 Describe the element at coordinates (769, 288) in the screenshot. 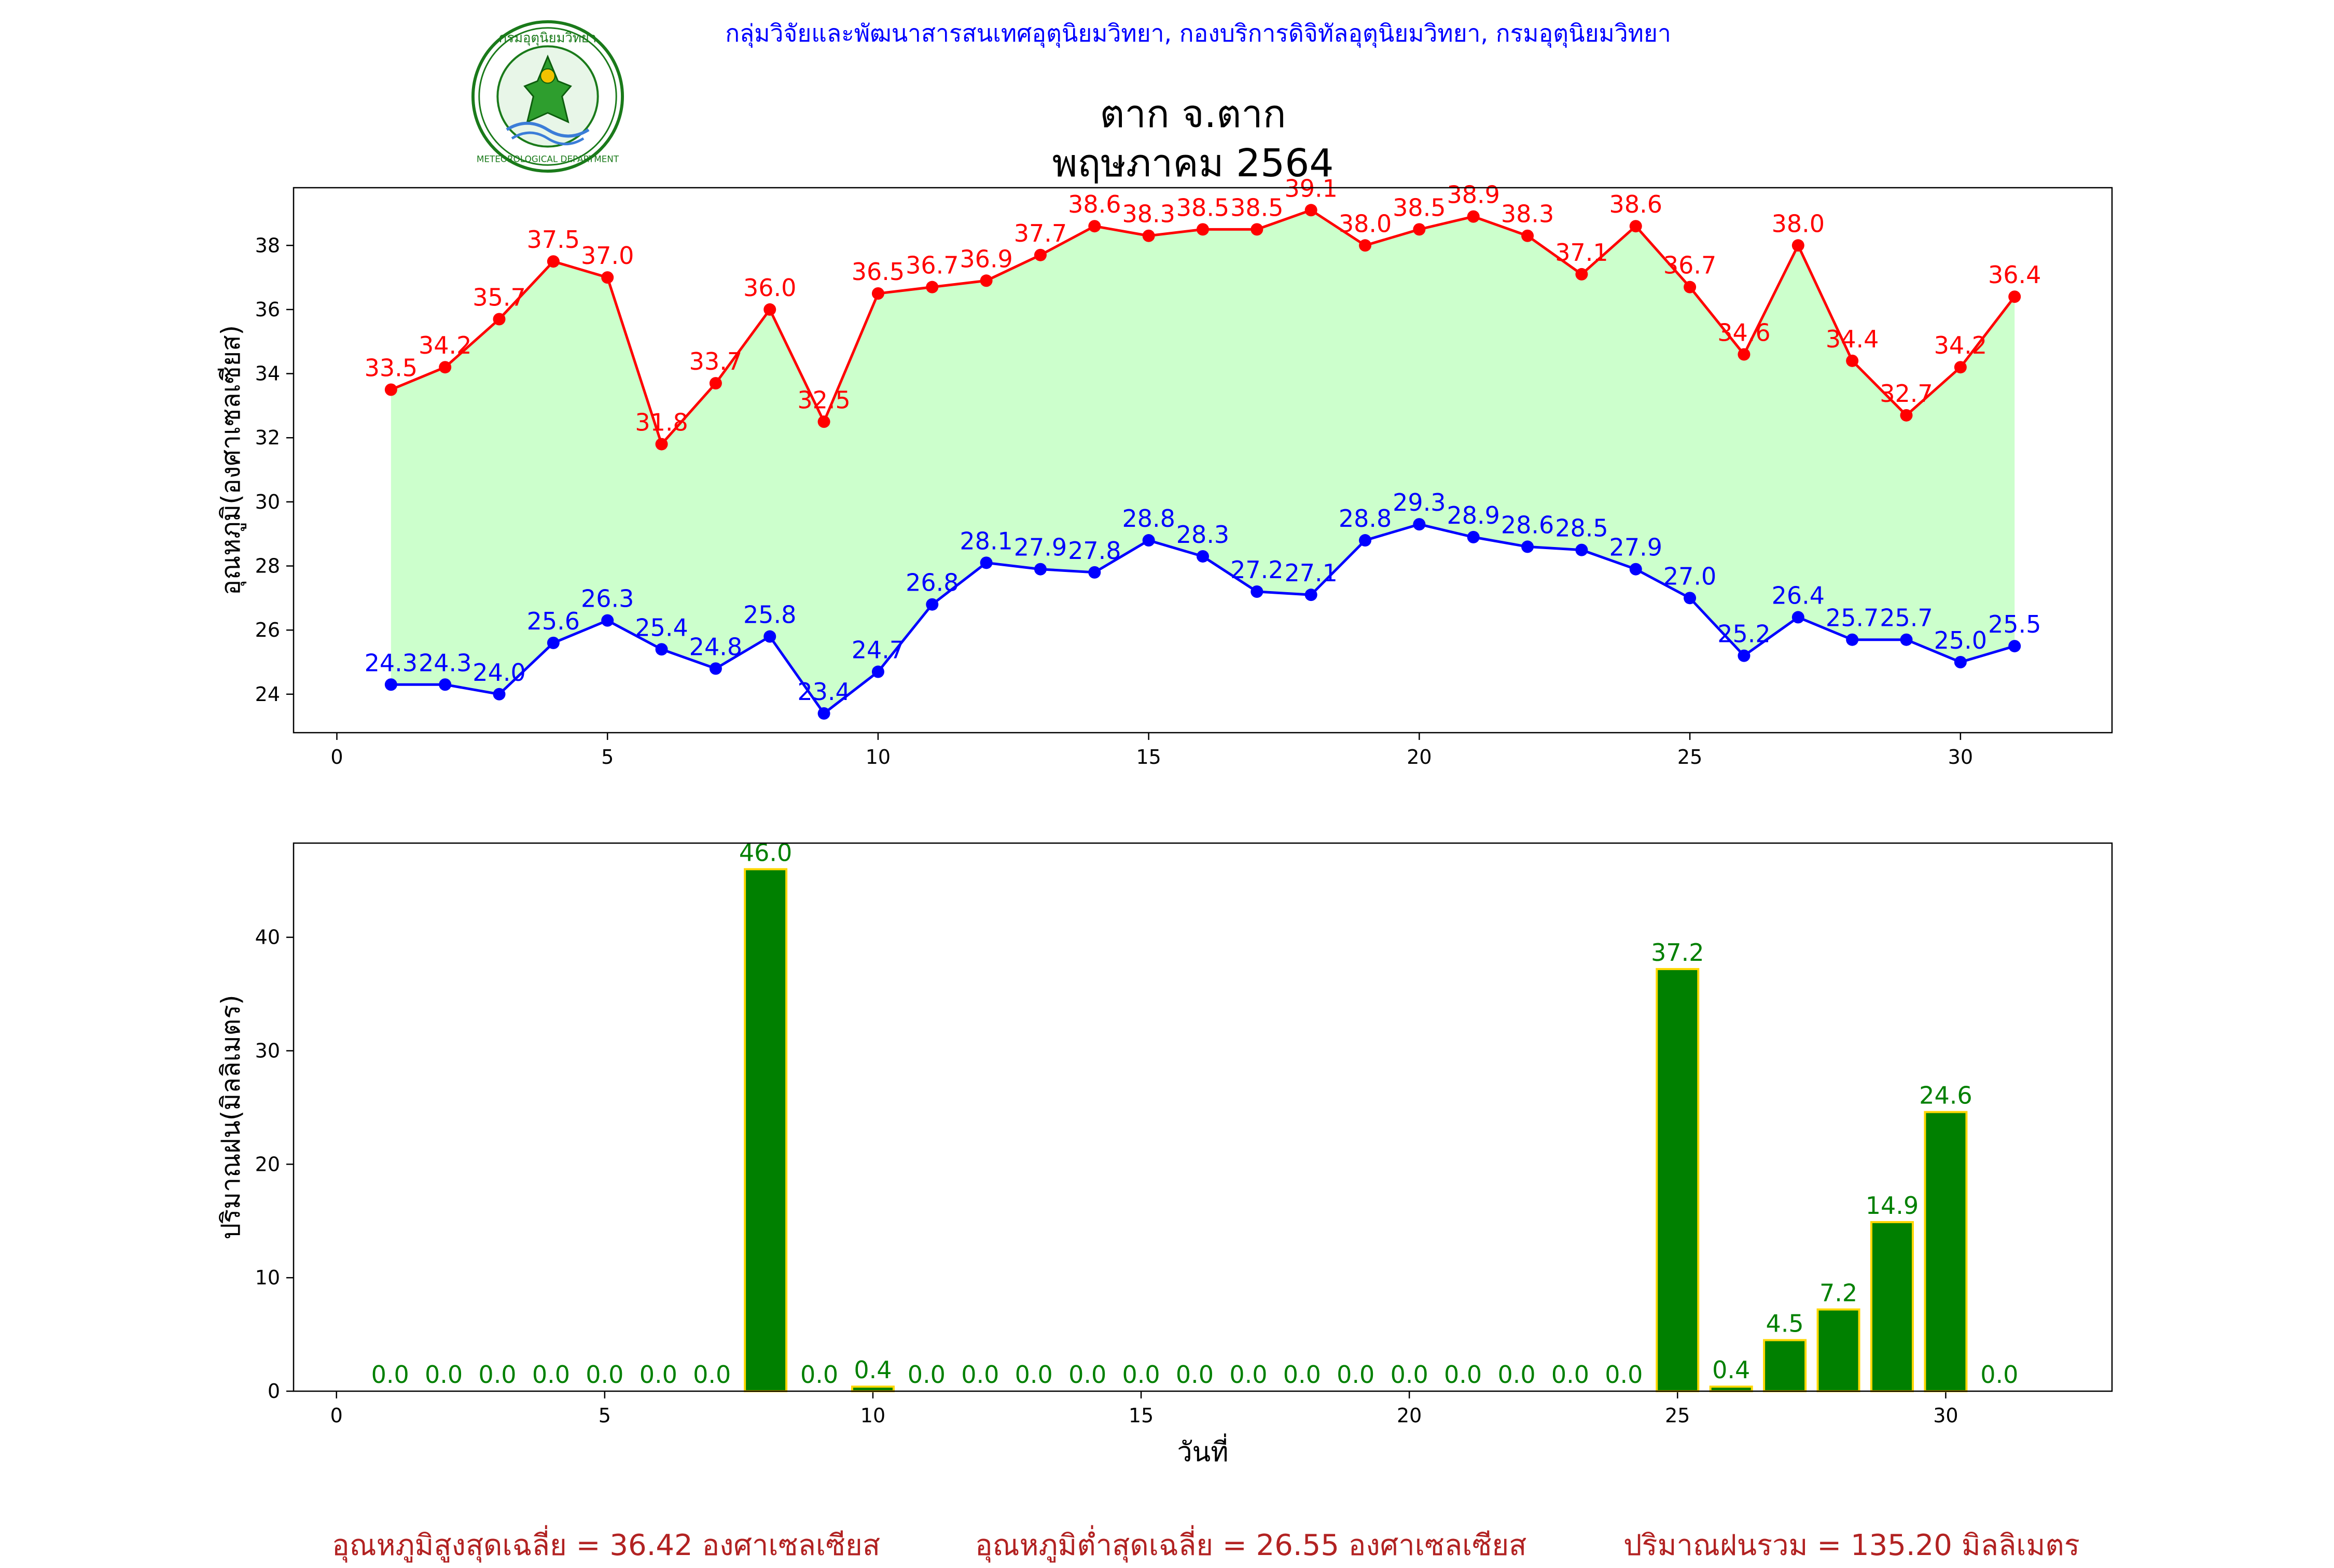

I see `max-temp-data-label: 36.0` at that location.